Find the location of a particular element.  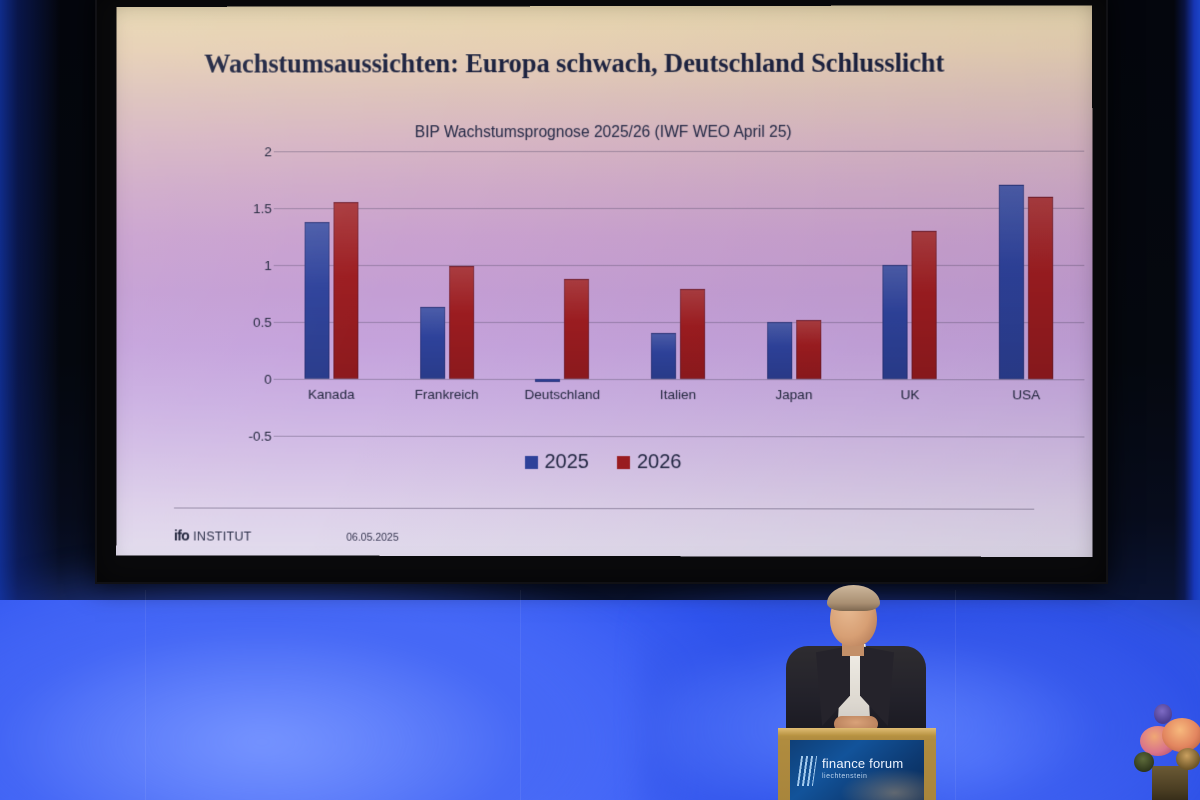

legend-label-2026: 2026 is located at coordinates (659, 462).